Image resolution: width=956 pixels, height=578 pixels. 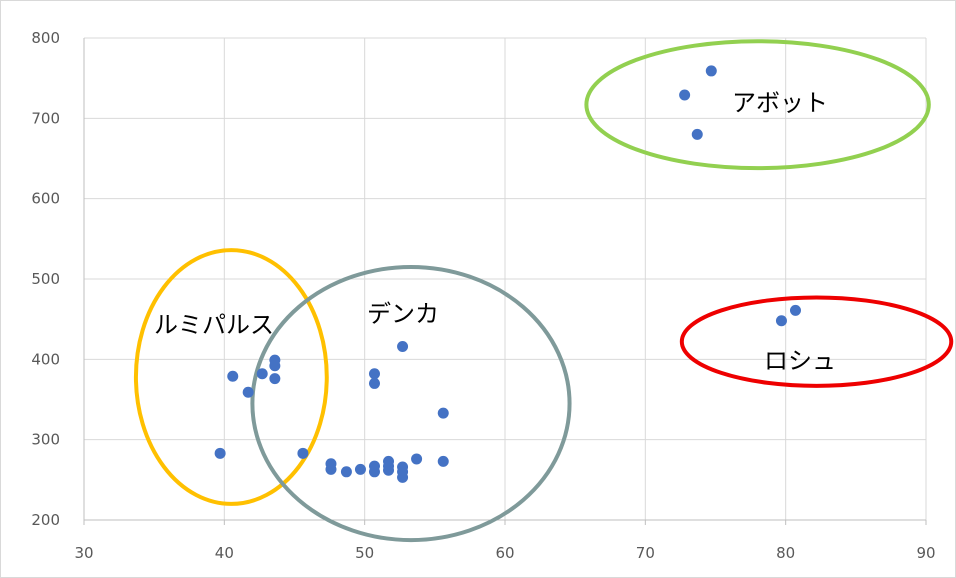 What do you see at coordinates (45, 279) in the screenshot?
I see `y-tick-label: 500` at bounding box center [45, 279].